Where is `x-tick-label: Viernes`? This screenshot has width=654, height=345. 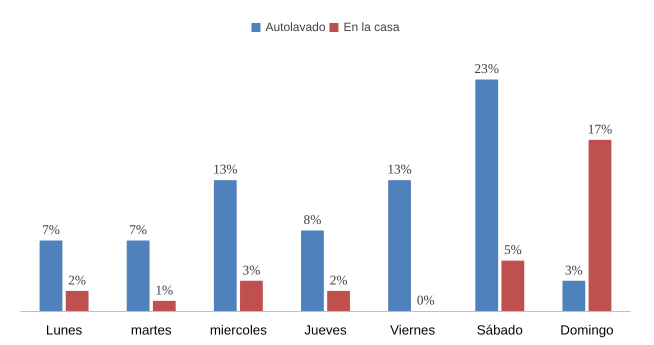 x-tick-label: Viernes is located at coordinates (413, 330).